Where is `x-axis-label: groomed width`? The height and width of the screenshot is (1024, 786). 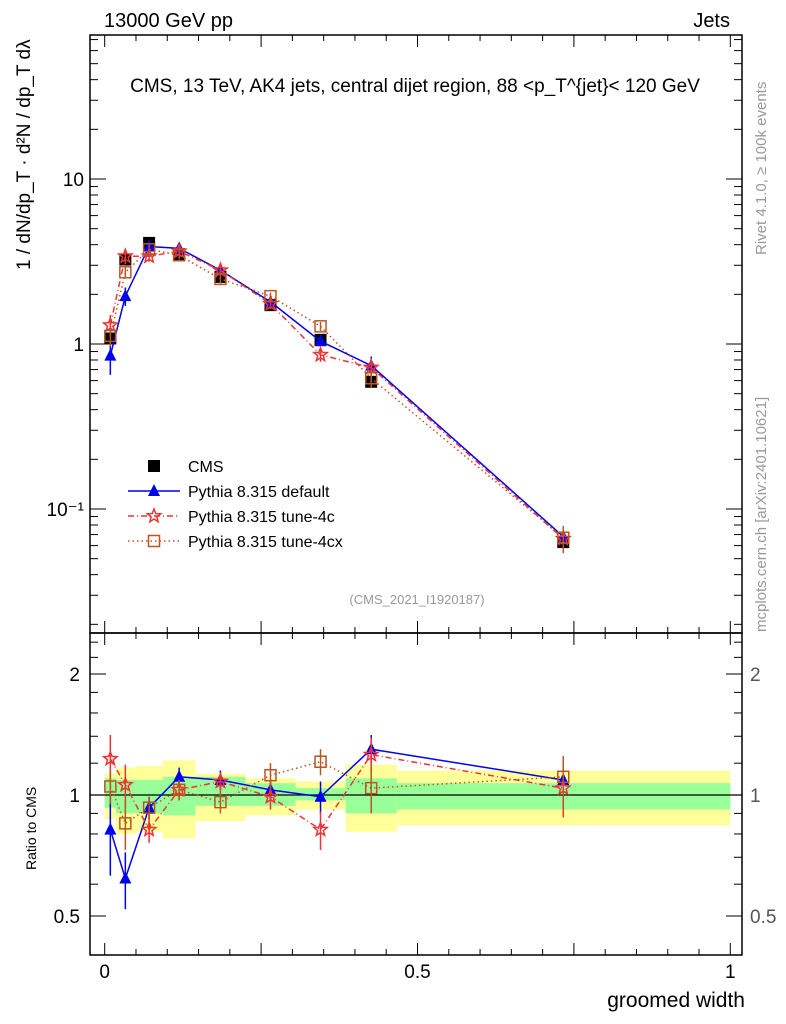
x-axis-label: groomed width is located at coordinates (676, 1000).